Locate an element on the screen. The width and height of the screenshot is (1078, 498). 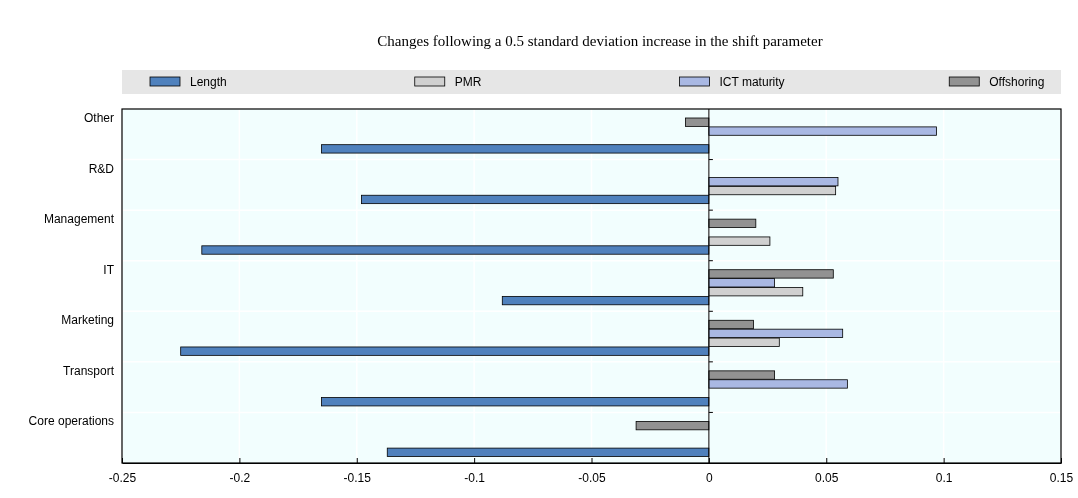
x-tick-label: -0.05 is located at coordinates (592, 477).